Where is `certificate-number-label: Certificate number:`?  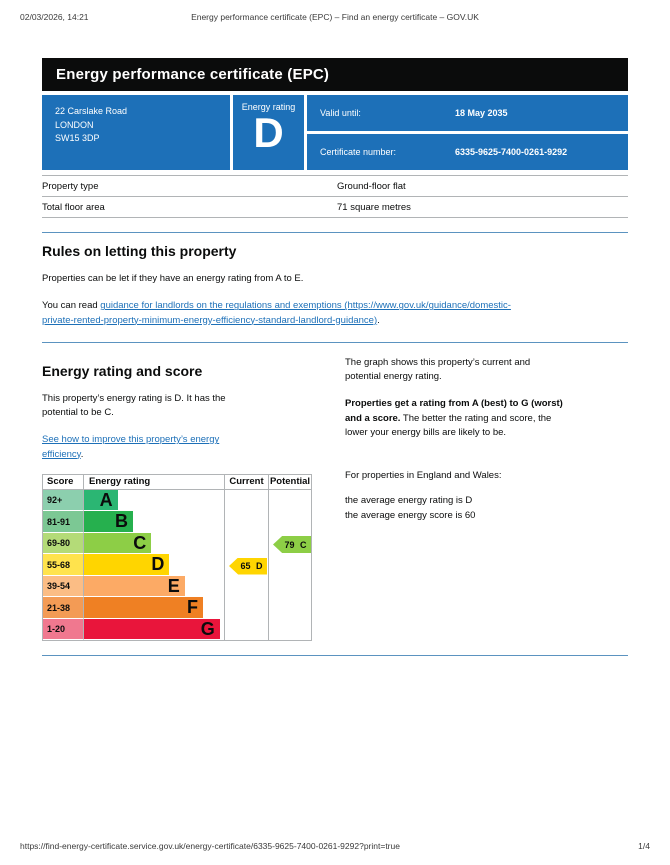 certificate-number-label: Certificate number: is located at coordinates (358, 152).